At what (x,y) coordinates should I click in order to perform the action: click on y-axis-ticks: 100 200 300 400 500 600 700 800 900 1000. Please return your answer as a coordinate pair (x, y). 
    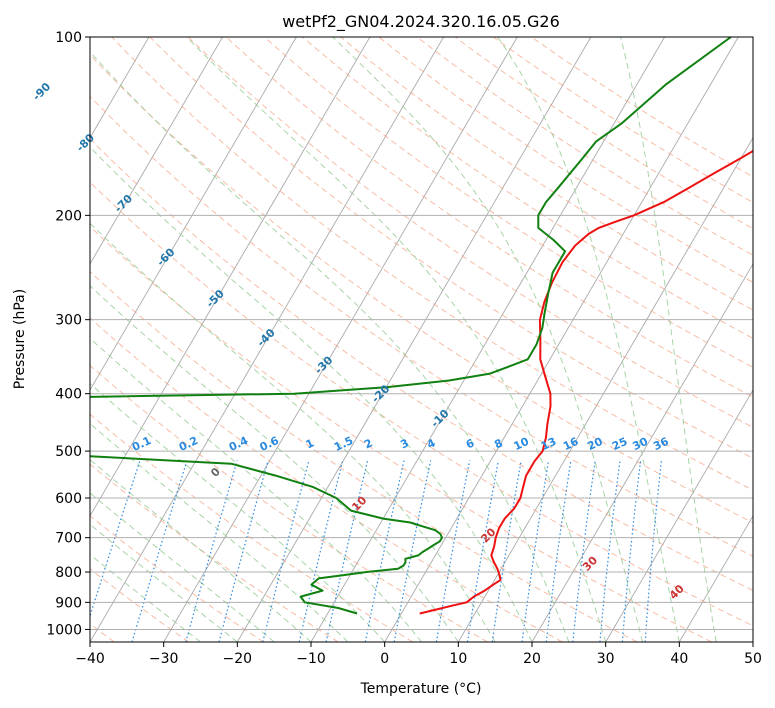
    Looking at the image, I should click on (68, 334).